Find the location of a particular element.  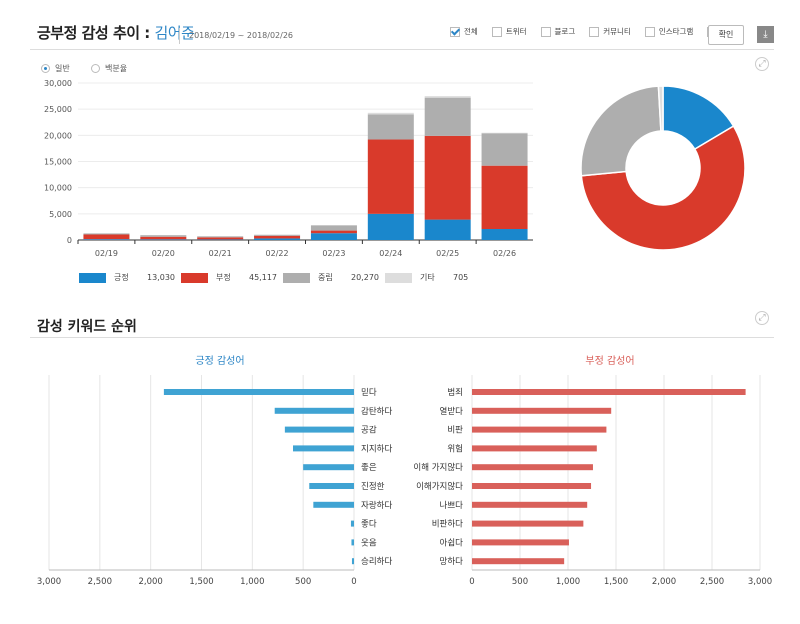

negative-keyword: 열받다 is located at coordinates (452, 411).